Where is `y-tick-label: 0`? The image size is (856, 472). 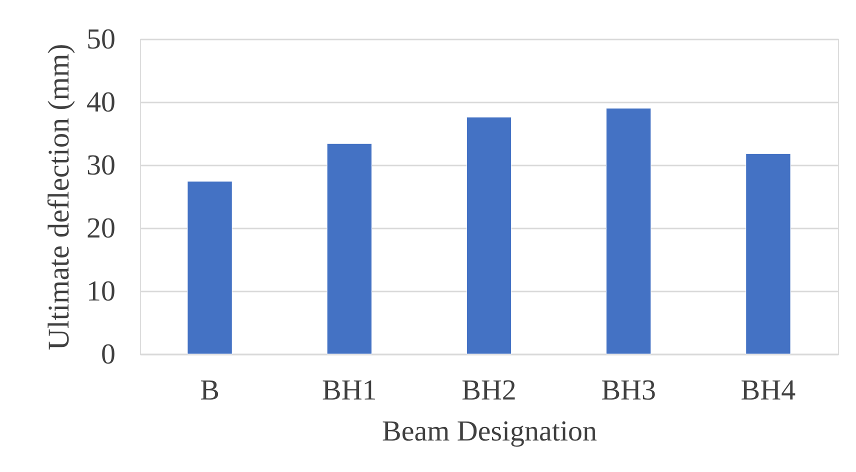
y-tick-label: 0 is located at coordinates (108, 354).